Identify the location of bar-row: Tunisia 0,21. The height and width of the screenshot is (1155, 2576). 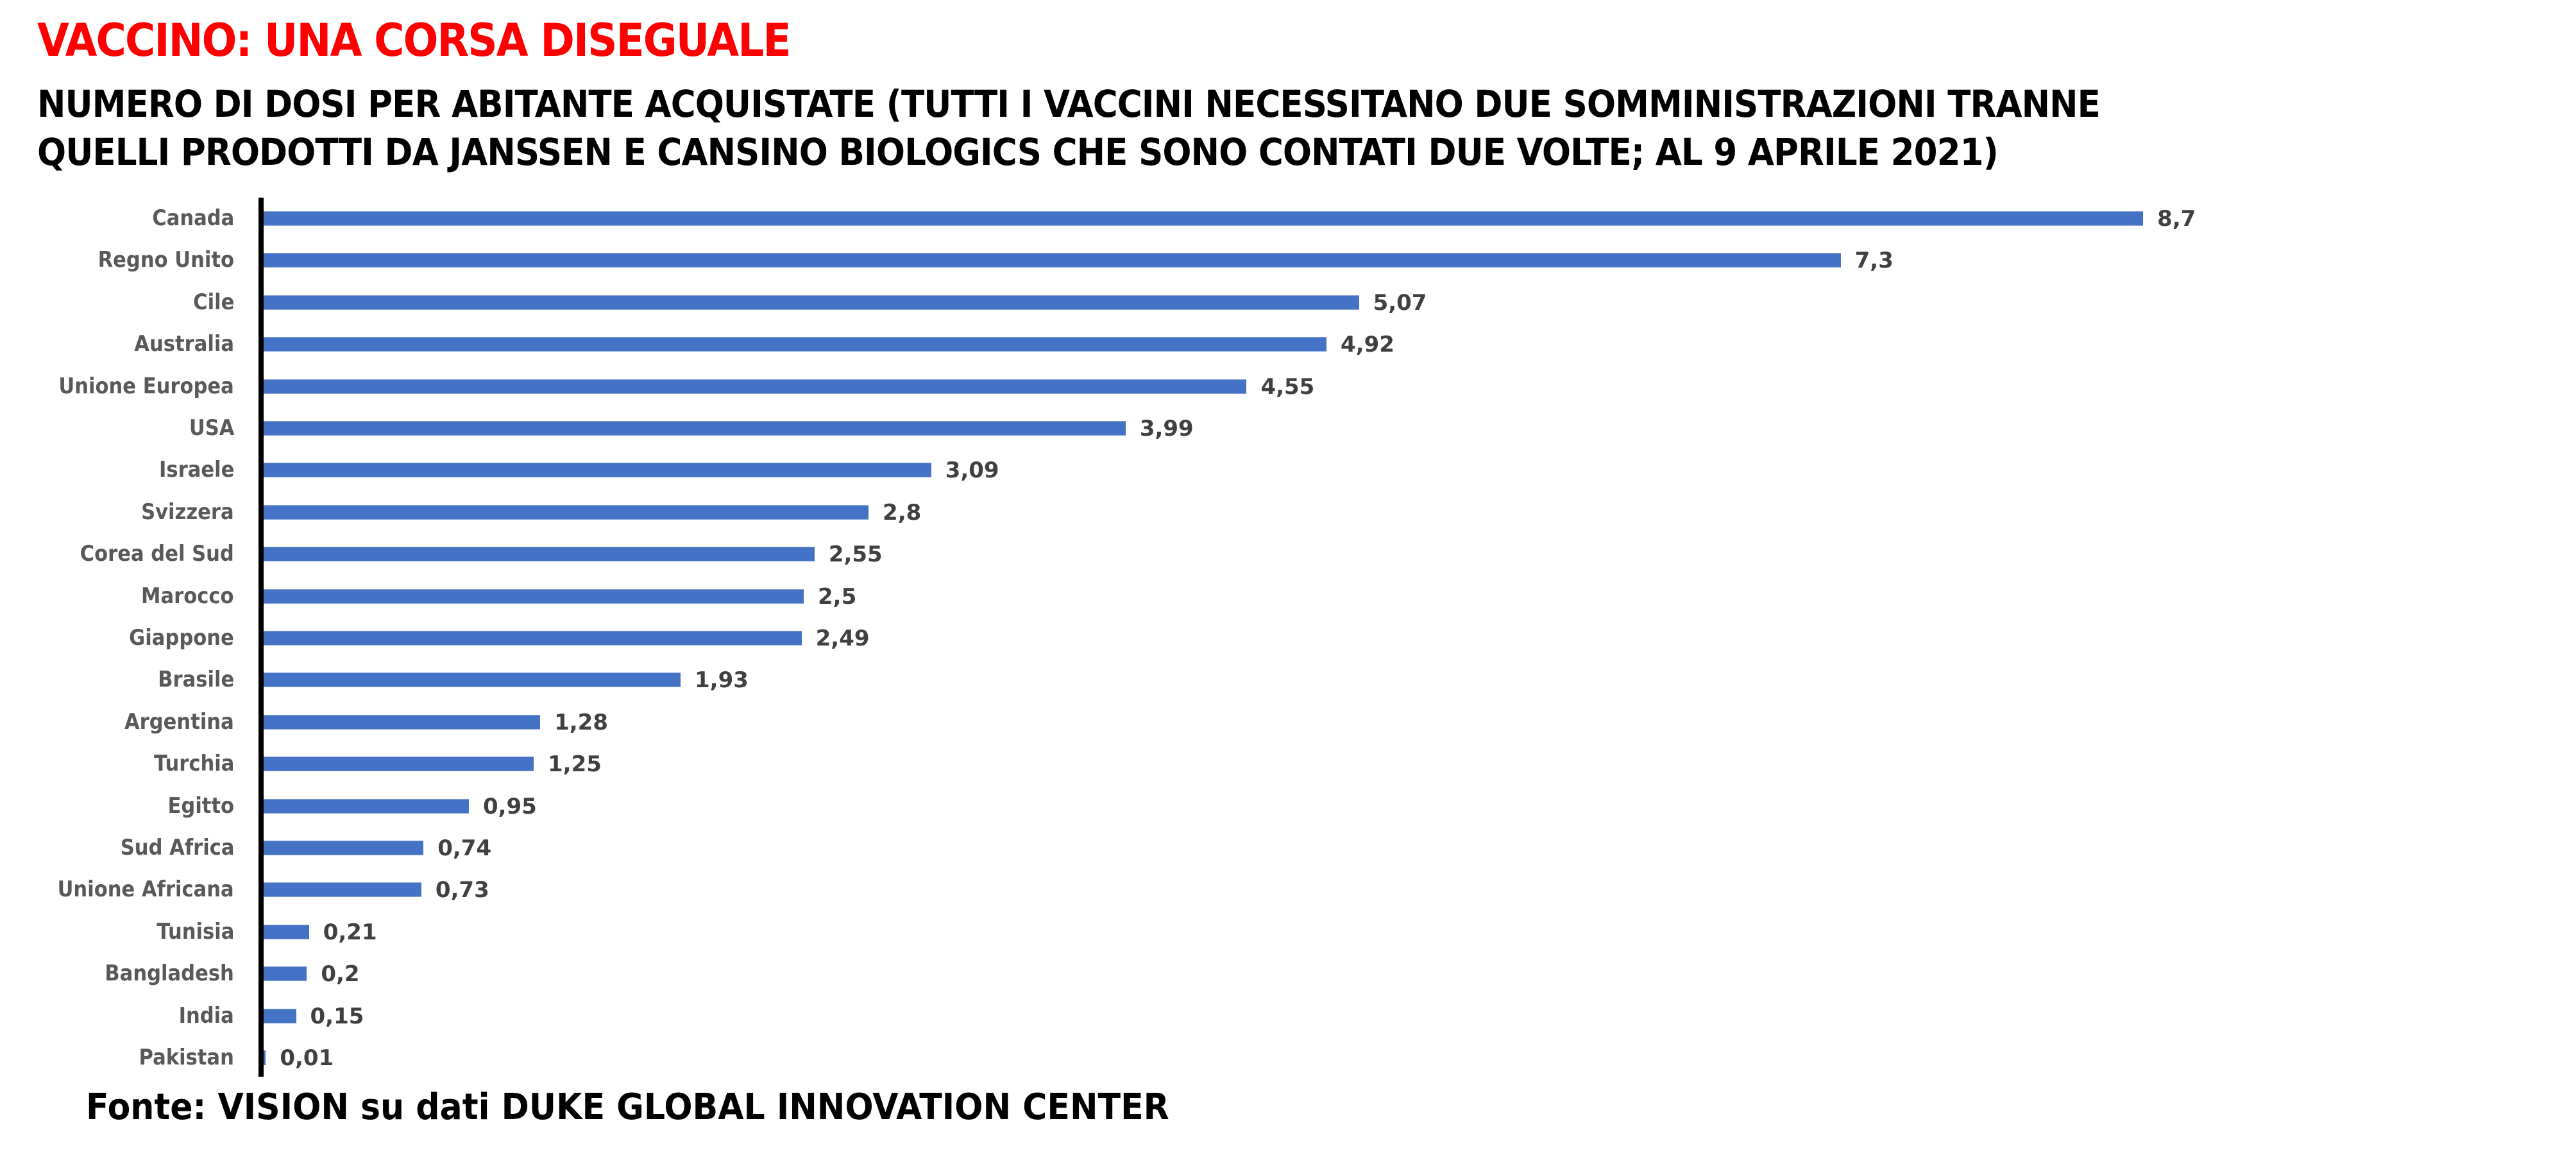
(1288, 932).